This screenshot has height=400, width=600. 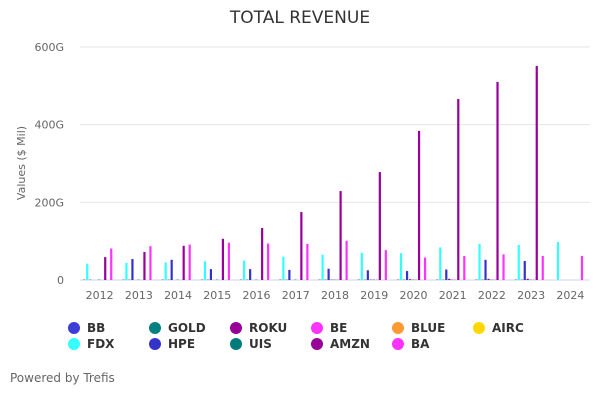 I want to click on legend-item-hpe: HPE, so click(x=189, y=343).